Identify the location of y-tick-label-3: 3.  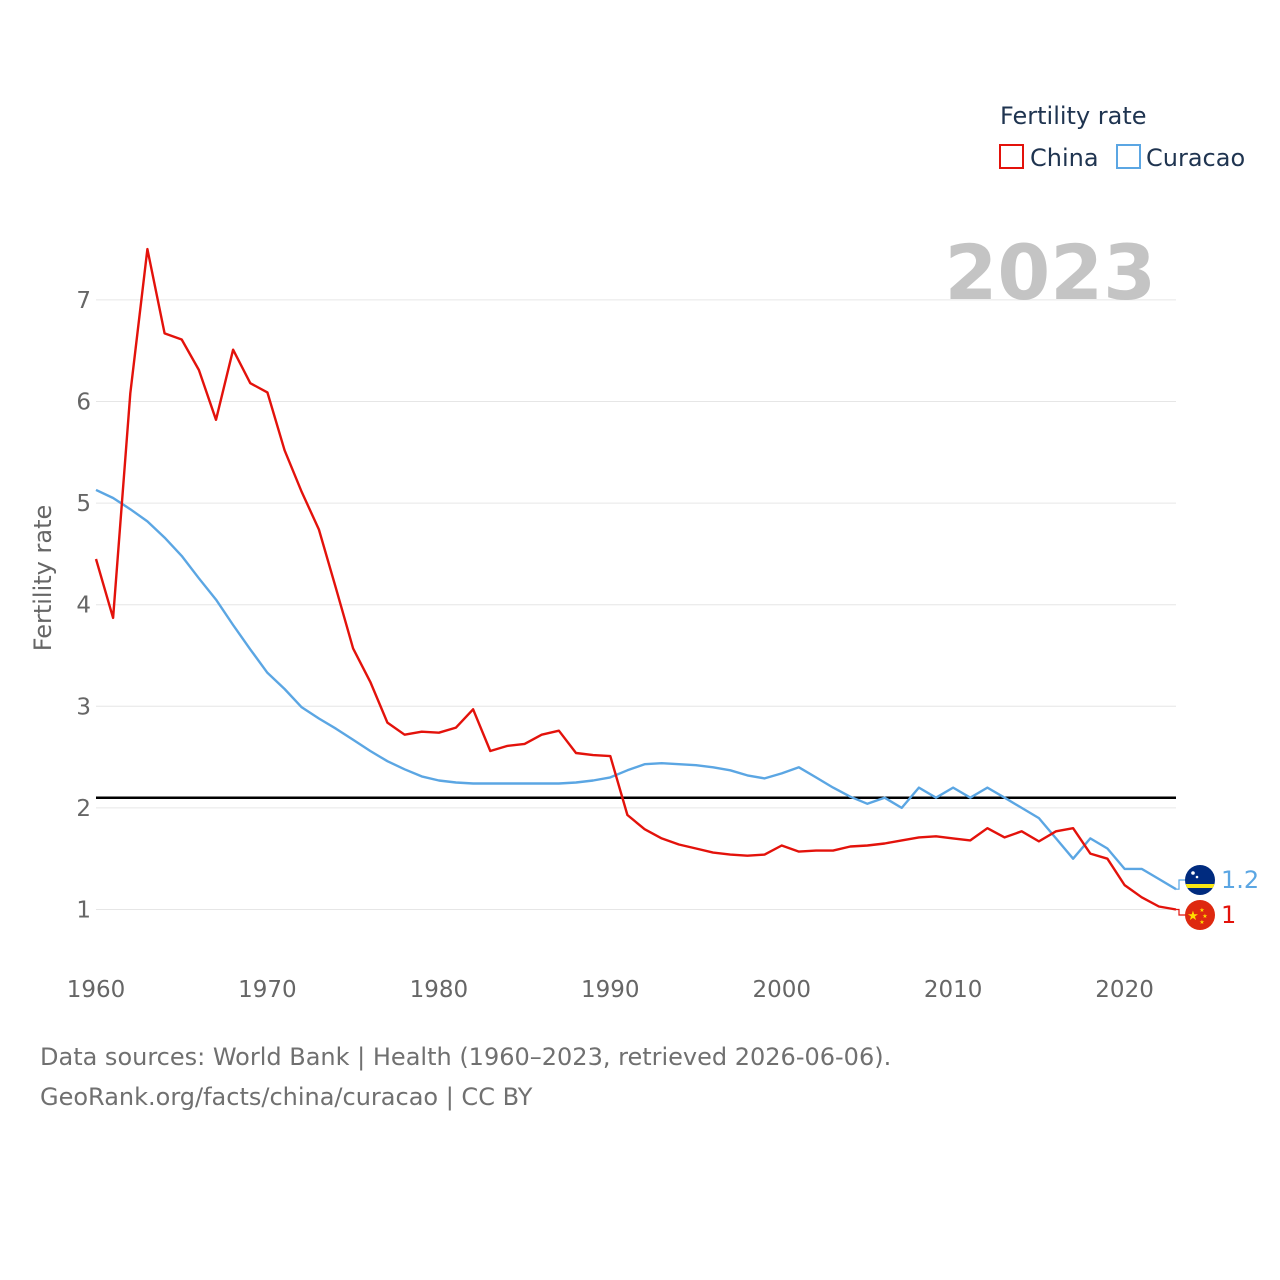
(83, 707).